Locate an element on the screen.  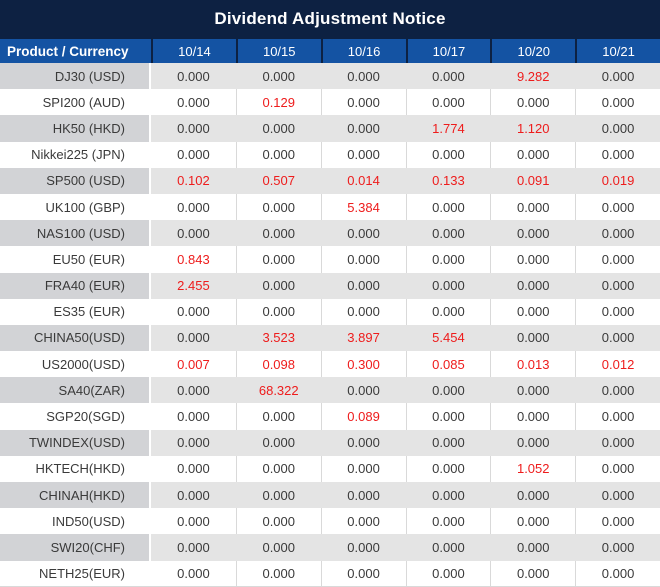
product-cell: SP500 (USD) is located at coordinates (75, 180).